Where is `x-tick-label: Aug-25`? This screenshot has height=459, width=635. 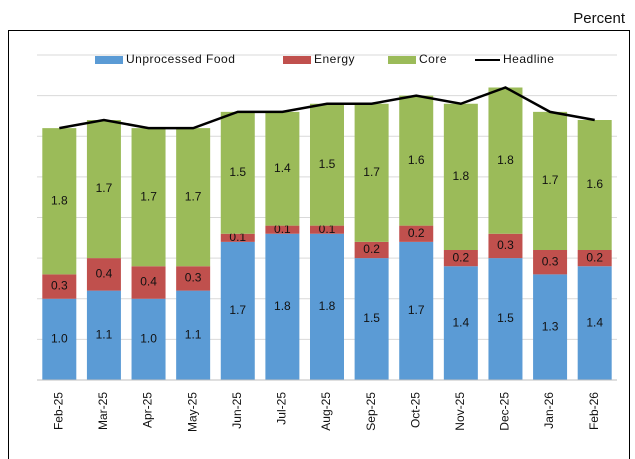
x-tick-label: Aug-25 is located at coordinates (326, 411).